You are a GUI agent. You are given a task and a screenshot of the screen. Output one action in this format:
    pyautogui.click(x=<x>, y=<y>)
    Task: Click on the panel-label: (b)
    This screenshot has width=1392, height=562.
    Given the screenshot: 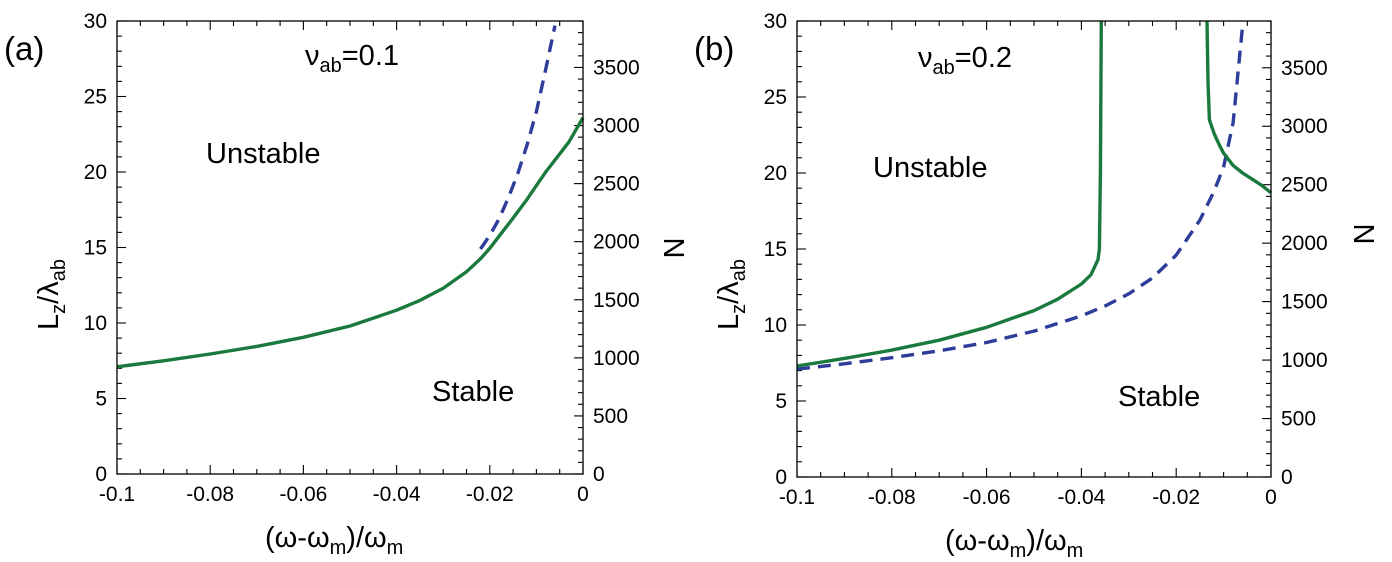 What is the action you would take?
    pyautogui.click(x=714, y=48)
    